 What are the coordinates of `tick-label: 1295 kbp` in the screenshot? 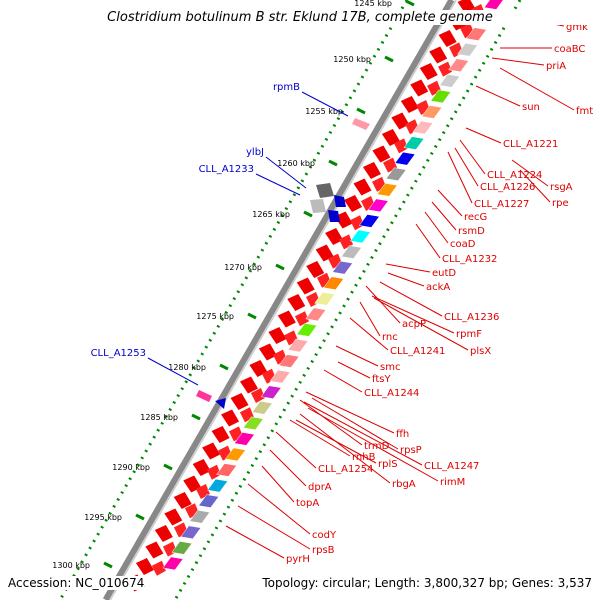 It's located at (103, 517).